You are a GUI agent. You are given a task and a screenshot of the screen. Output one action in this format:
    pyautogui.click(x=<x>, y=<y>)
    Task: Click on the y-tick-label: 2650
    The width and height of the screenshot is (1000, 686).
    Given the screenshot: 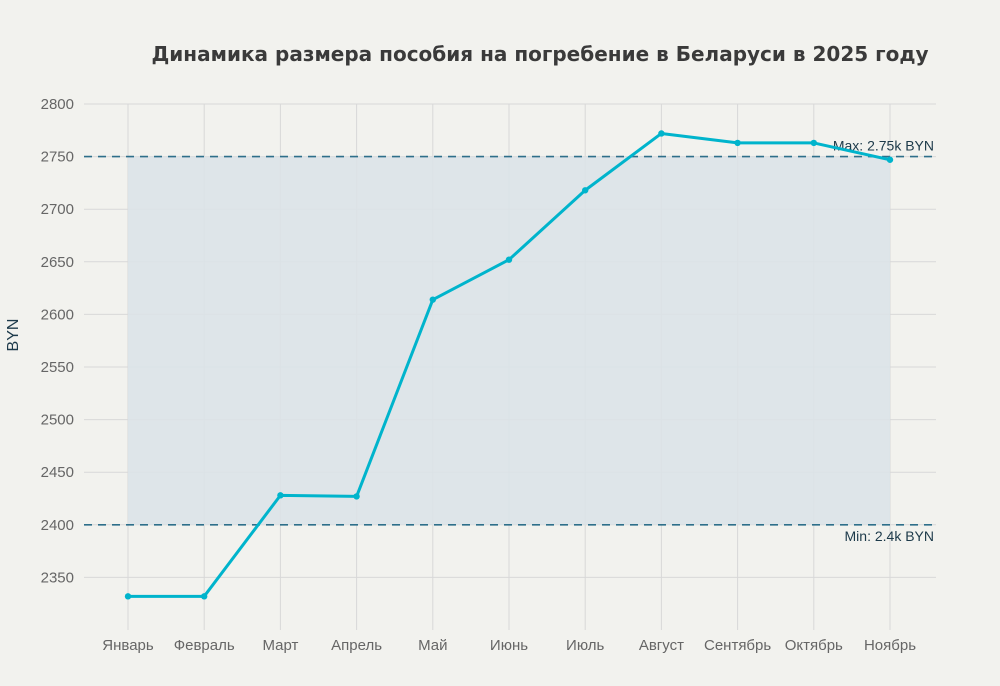 What is the action you would take?
    pyautogui.click(x=57, y=262)
    